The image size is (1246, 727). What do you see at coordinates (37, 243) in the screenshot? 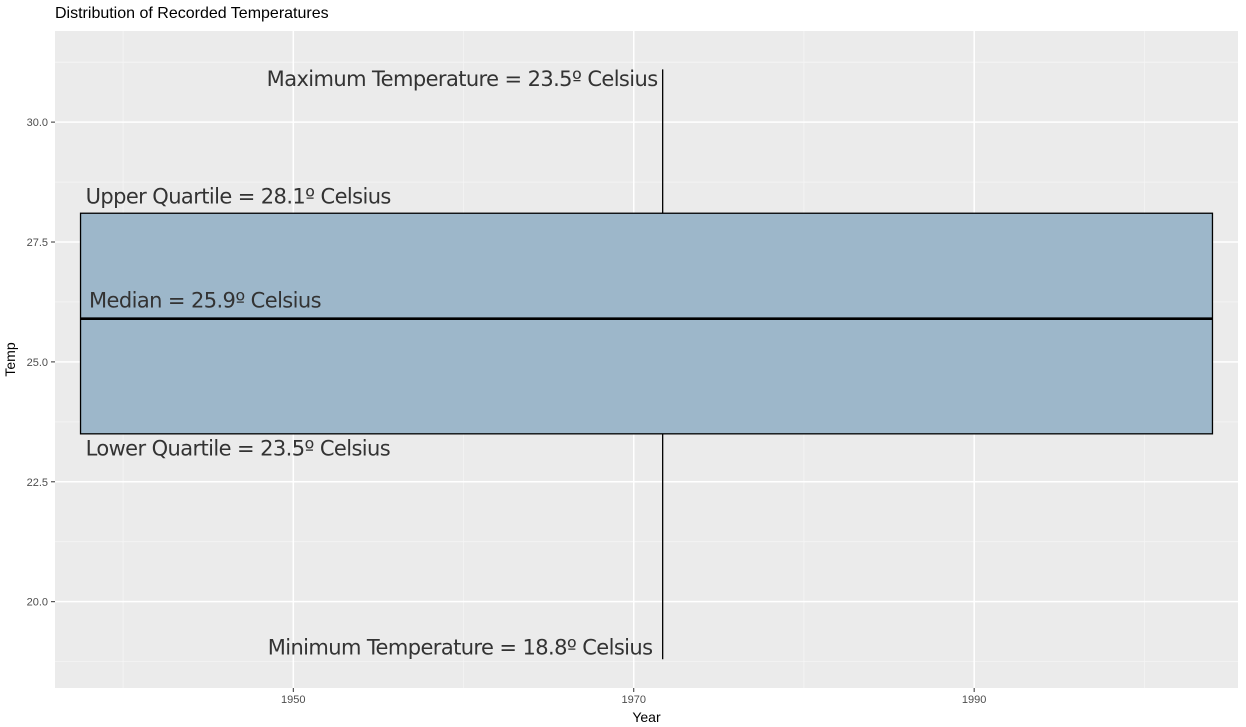
I see `y-tick-label: 27.5` at bounding box center [37, 243].